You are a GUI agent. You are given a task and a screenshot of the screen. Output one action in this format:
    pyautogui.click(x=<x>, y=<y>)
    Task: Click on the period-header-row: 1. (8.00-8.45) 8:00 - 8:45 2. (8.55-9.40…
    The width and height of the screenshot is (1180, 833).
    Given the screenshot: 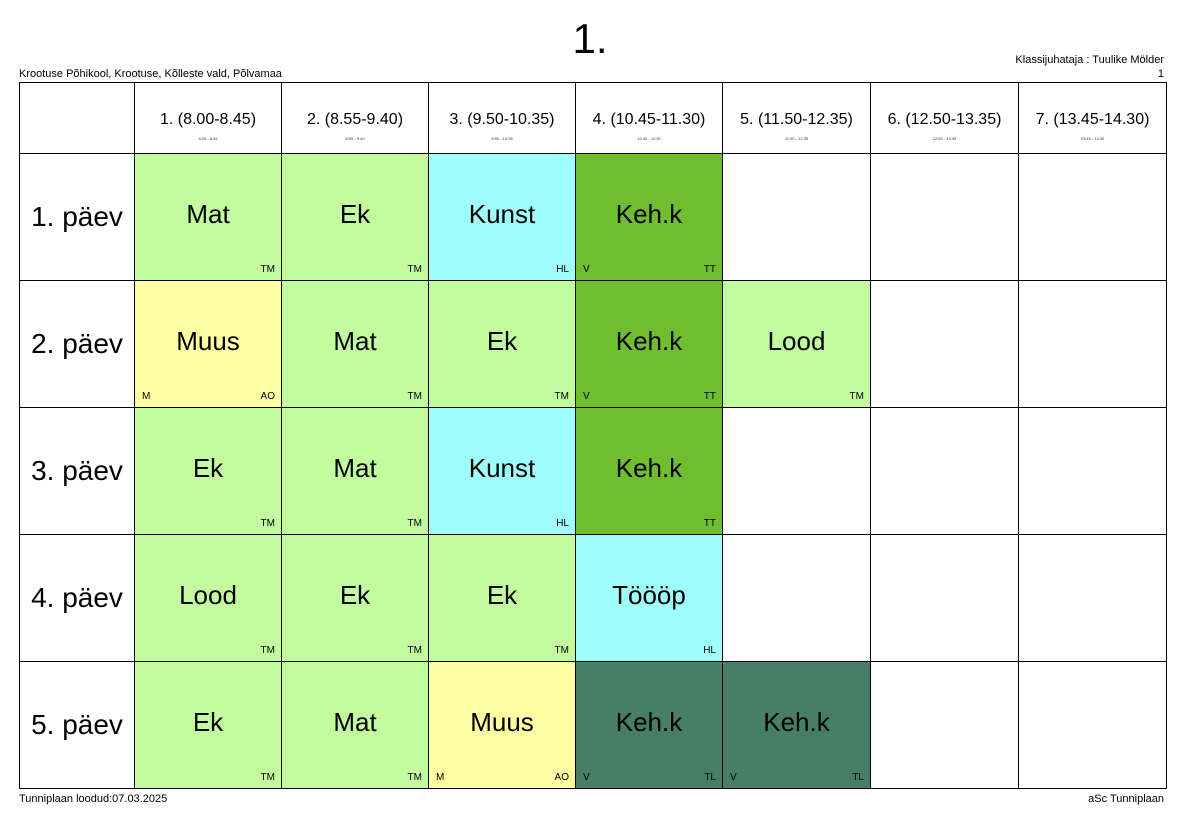 What is the action you would take?
    pyautogui.click(x=593, y=118)
    